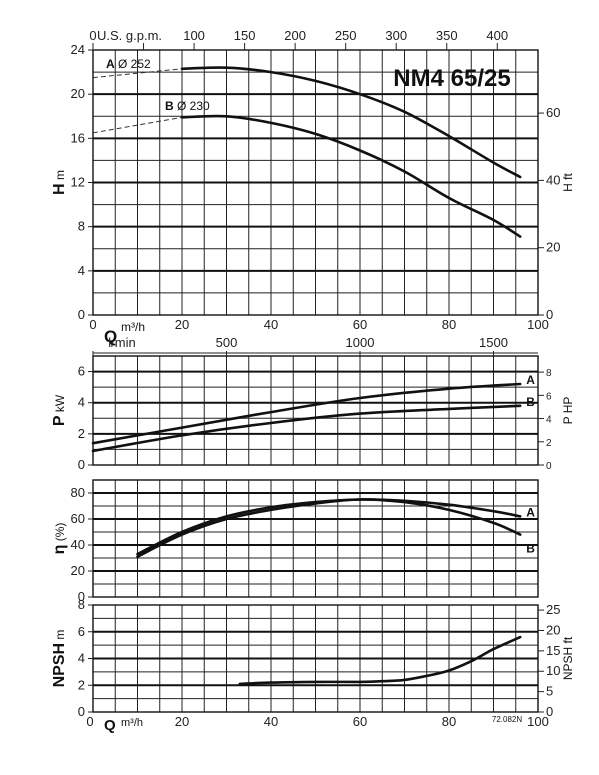 The image size is (599, 775). What do you see at coordinates (295, 35) in the screenshot?
I see `top-tick-label: 200` at bounding box center [295, 35].